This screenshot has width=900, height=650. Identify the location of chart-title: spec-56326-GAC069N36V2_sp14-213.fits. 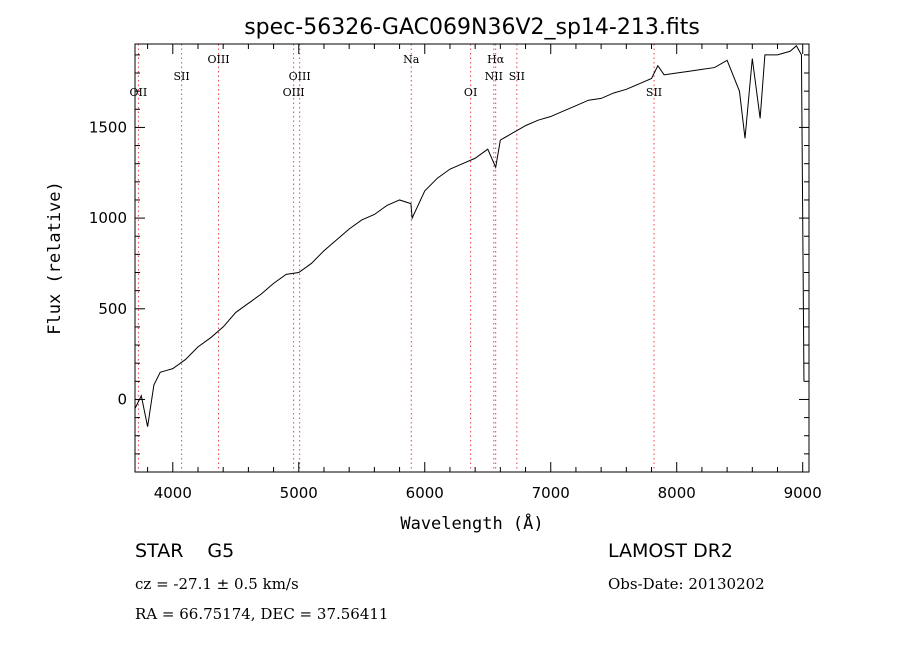
(472, 27).